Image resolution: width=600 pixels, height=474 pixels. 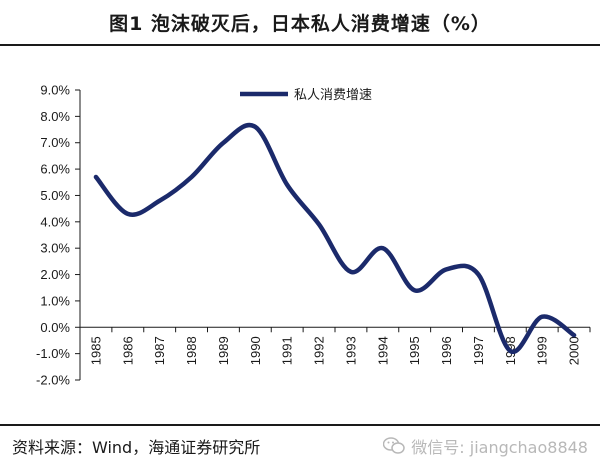 I want to click on y-tick-label: 5.0%, so click(x=55, y=195).